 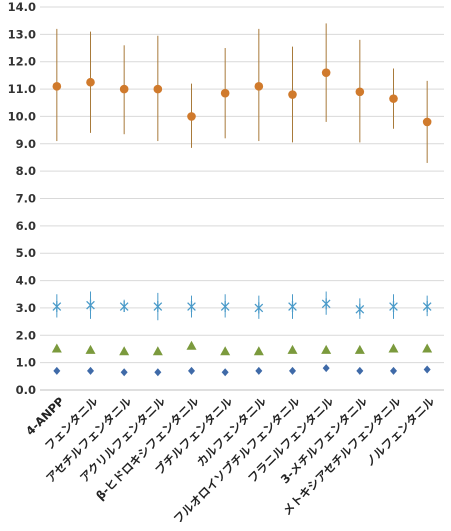 What do you see at coordinates (26, 390) in the screenshot?
I see `y-tick-label: 0.0` at bounding box center [26, 390].